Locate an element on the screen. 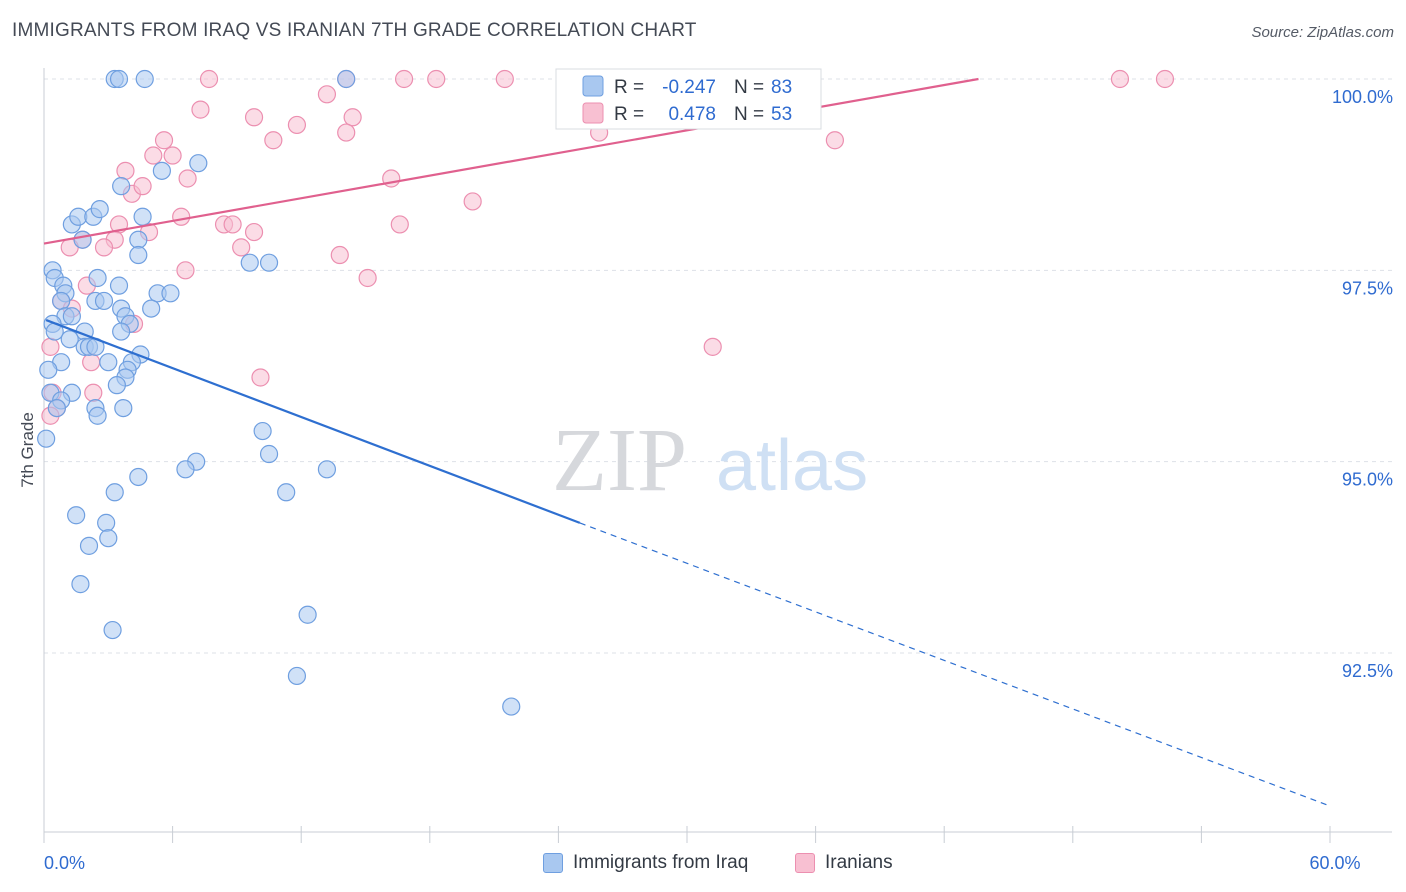 This screenshot has height=892, width=1406. legend-bottom: Immigrants from Iraq Iranians is located at coordinates (703, 865).